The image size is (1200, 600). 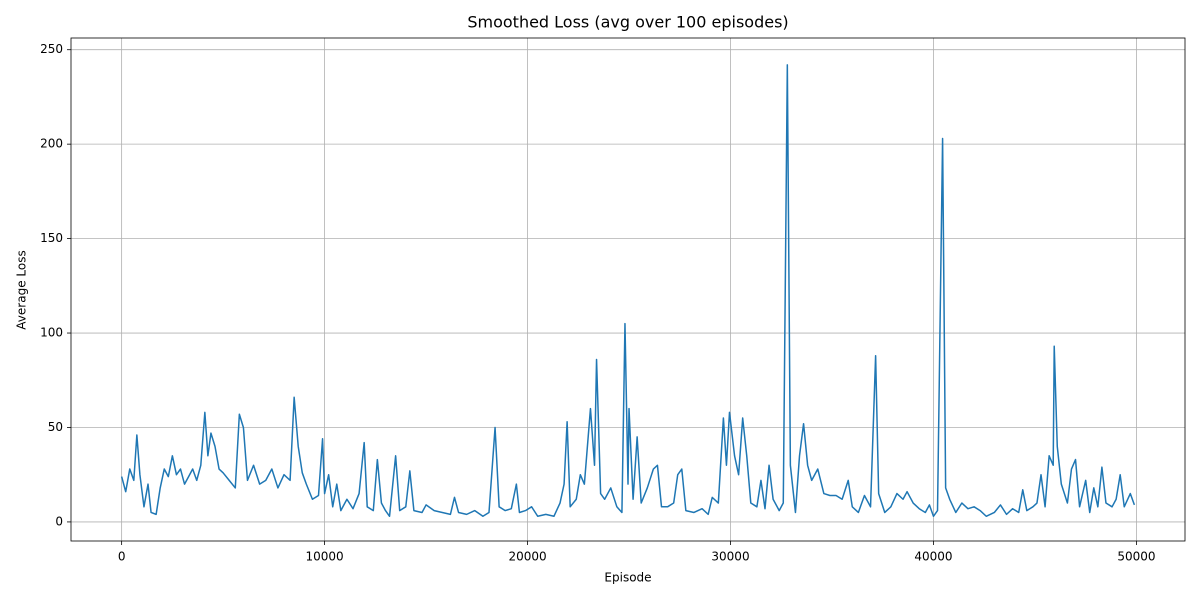 I want to click on x-tick-label: 30000, so click(x=730, y=557).